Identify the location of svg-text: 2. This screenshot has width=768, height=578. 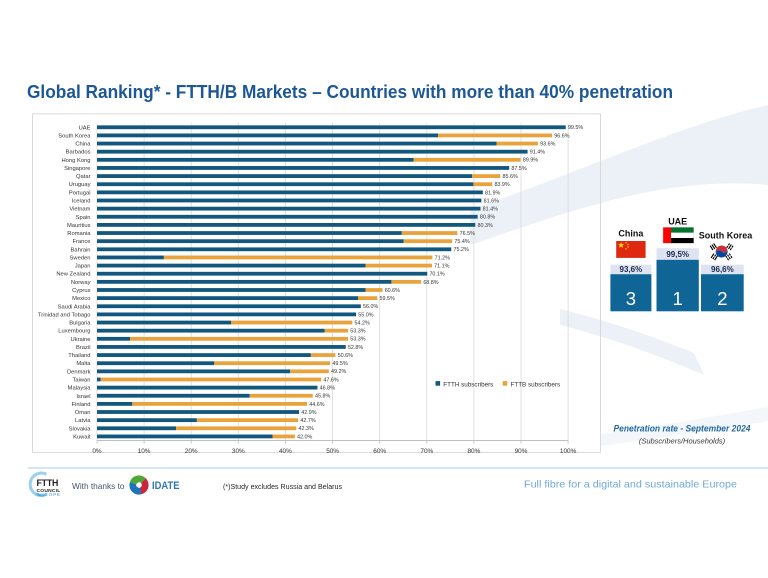
(722, 298).